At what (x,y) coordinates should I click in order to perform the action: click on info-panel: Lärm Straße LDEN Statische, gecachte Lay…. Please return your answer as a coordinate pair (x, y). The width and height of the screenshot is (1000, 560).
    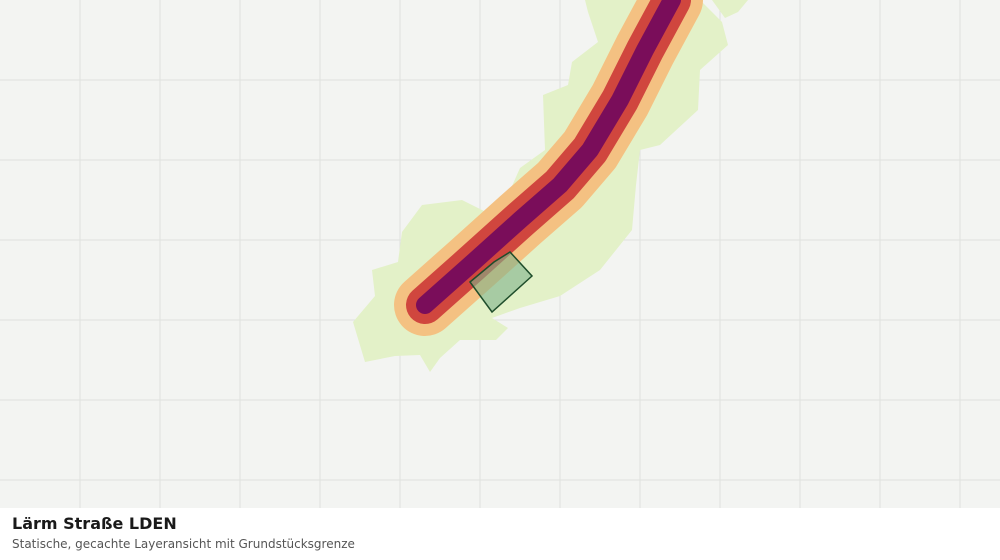
    Looking at the image, I should click on (500, 534).